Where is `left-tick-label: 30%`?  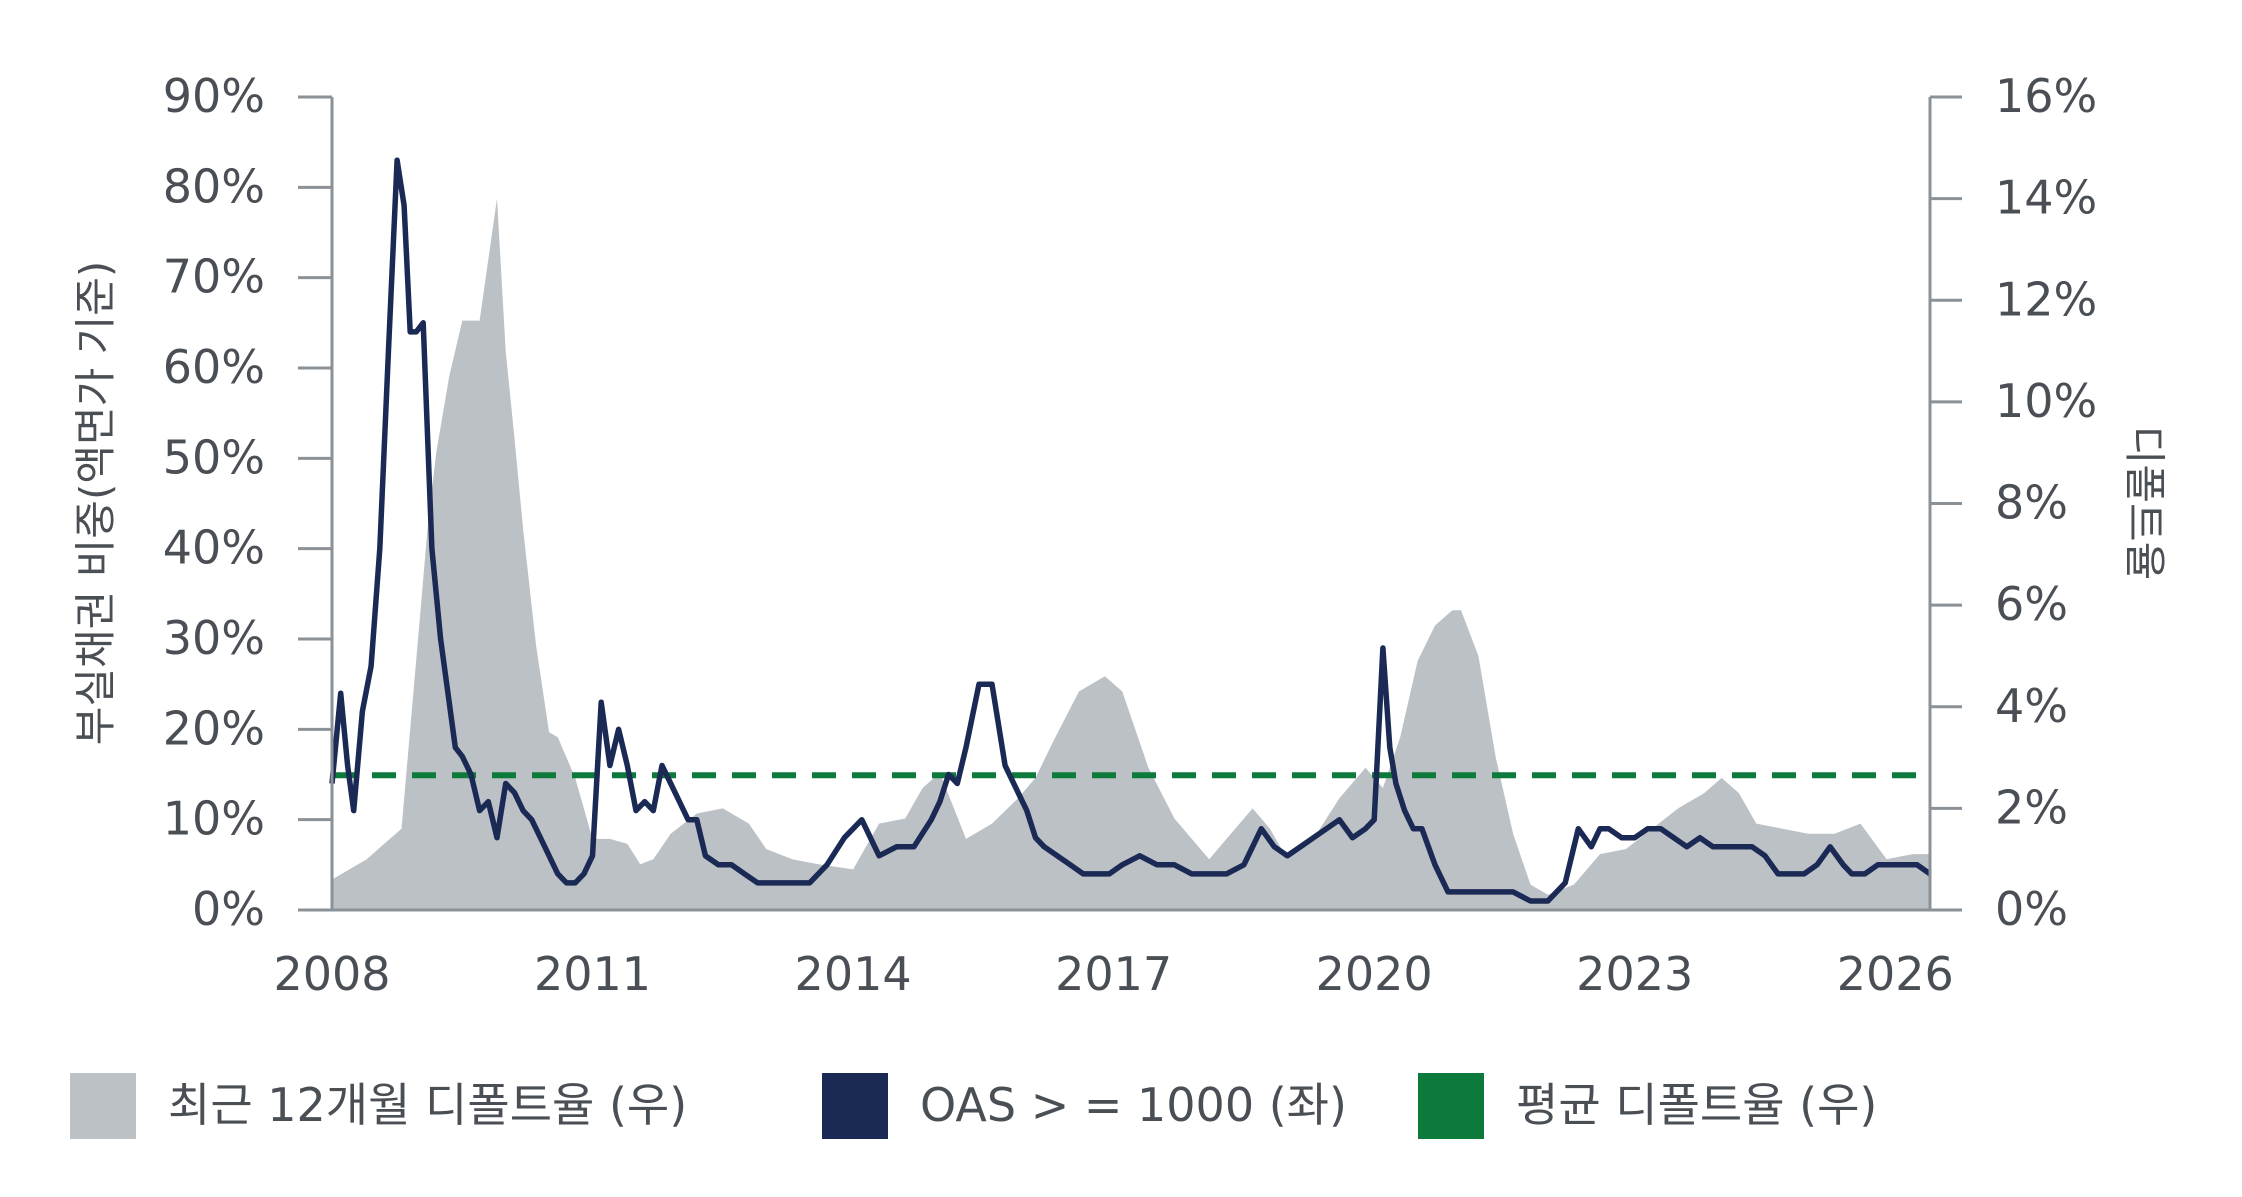 left-tick-label: 30% is located at coordinates (214, 638).